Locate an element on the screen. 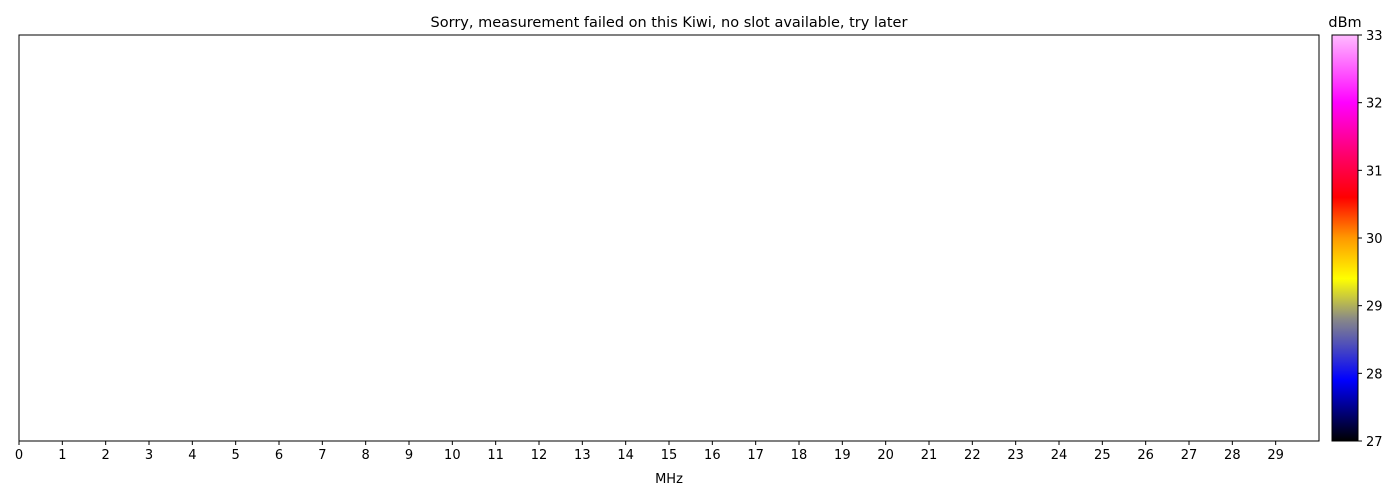  x-tick-label: 6 is located at coordinates (279, 455).